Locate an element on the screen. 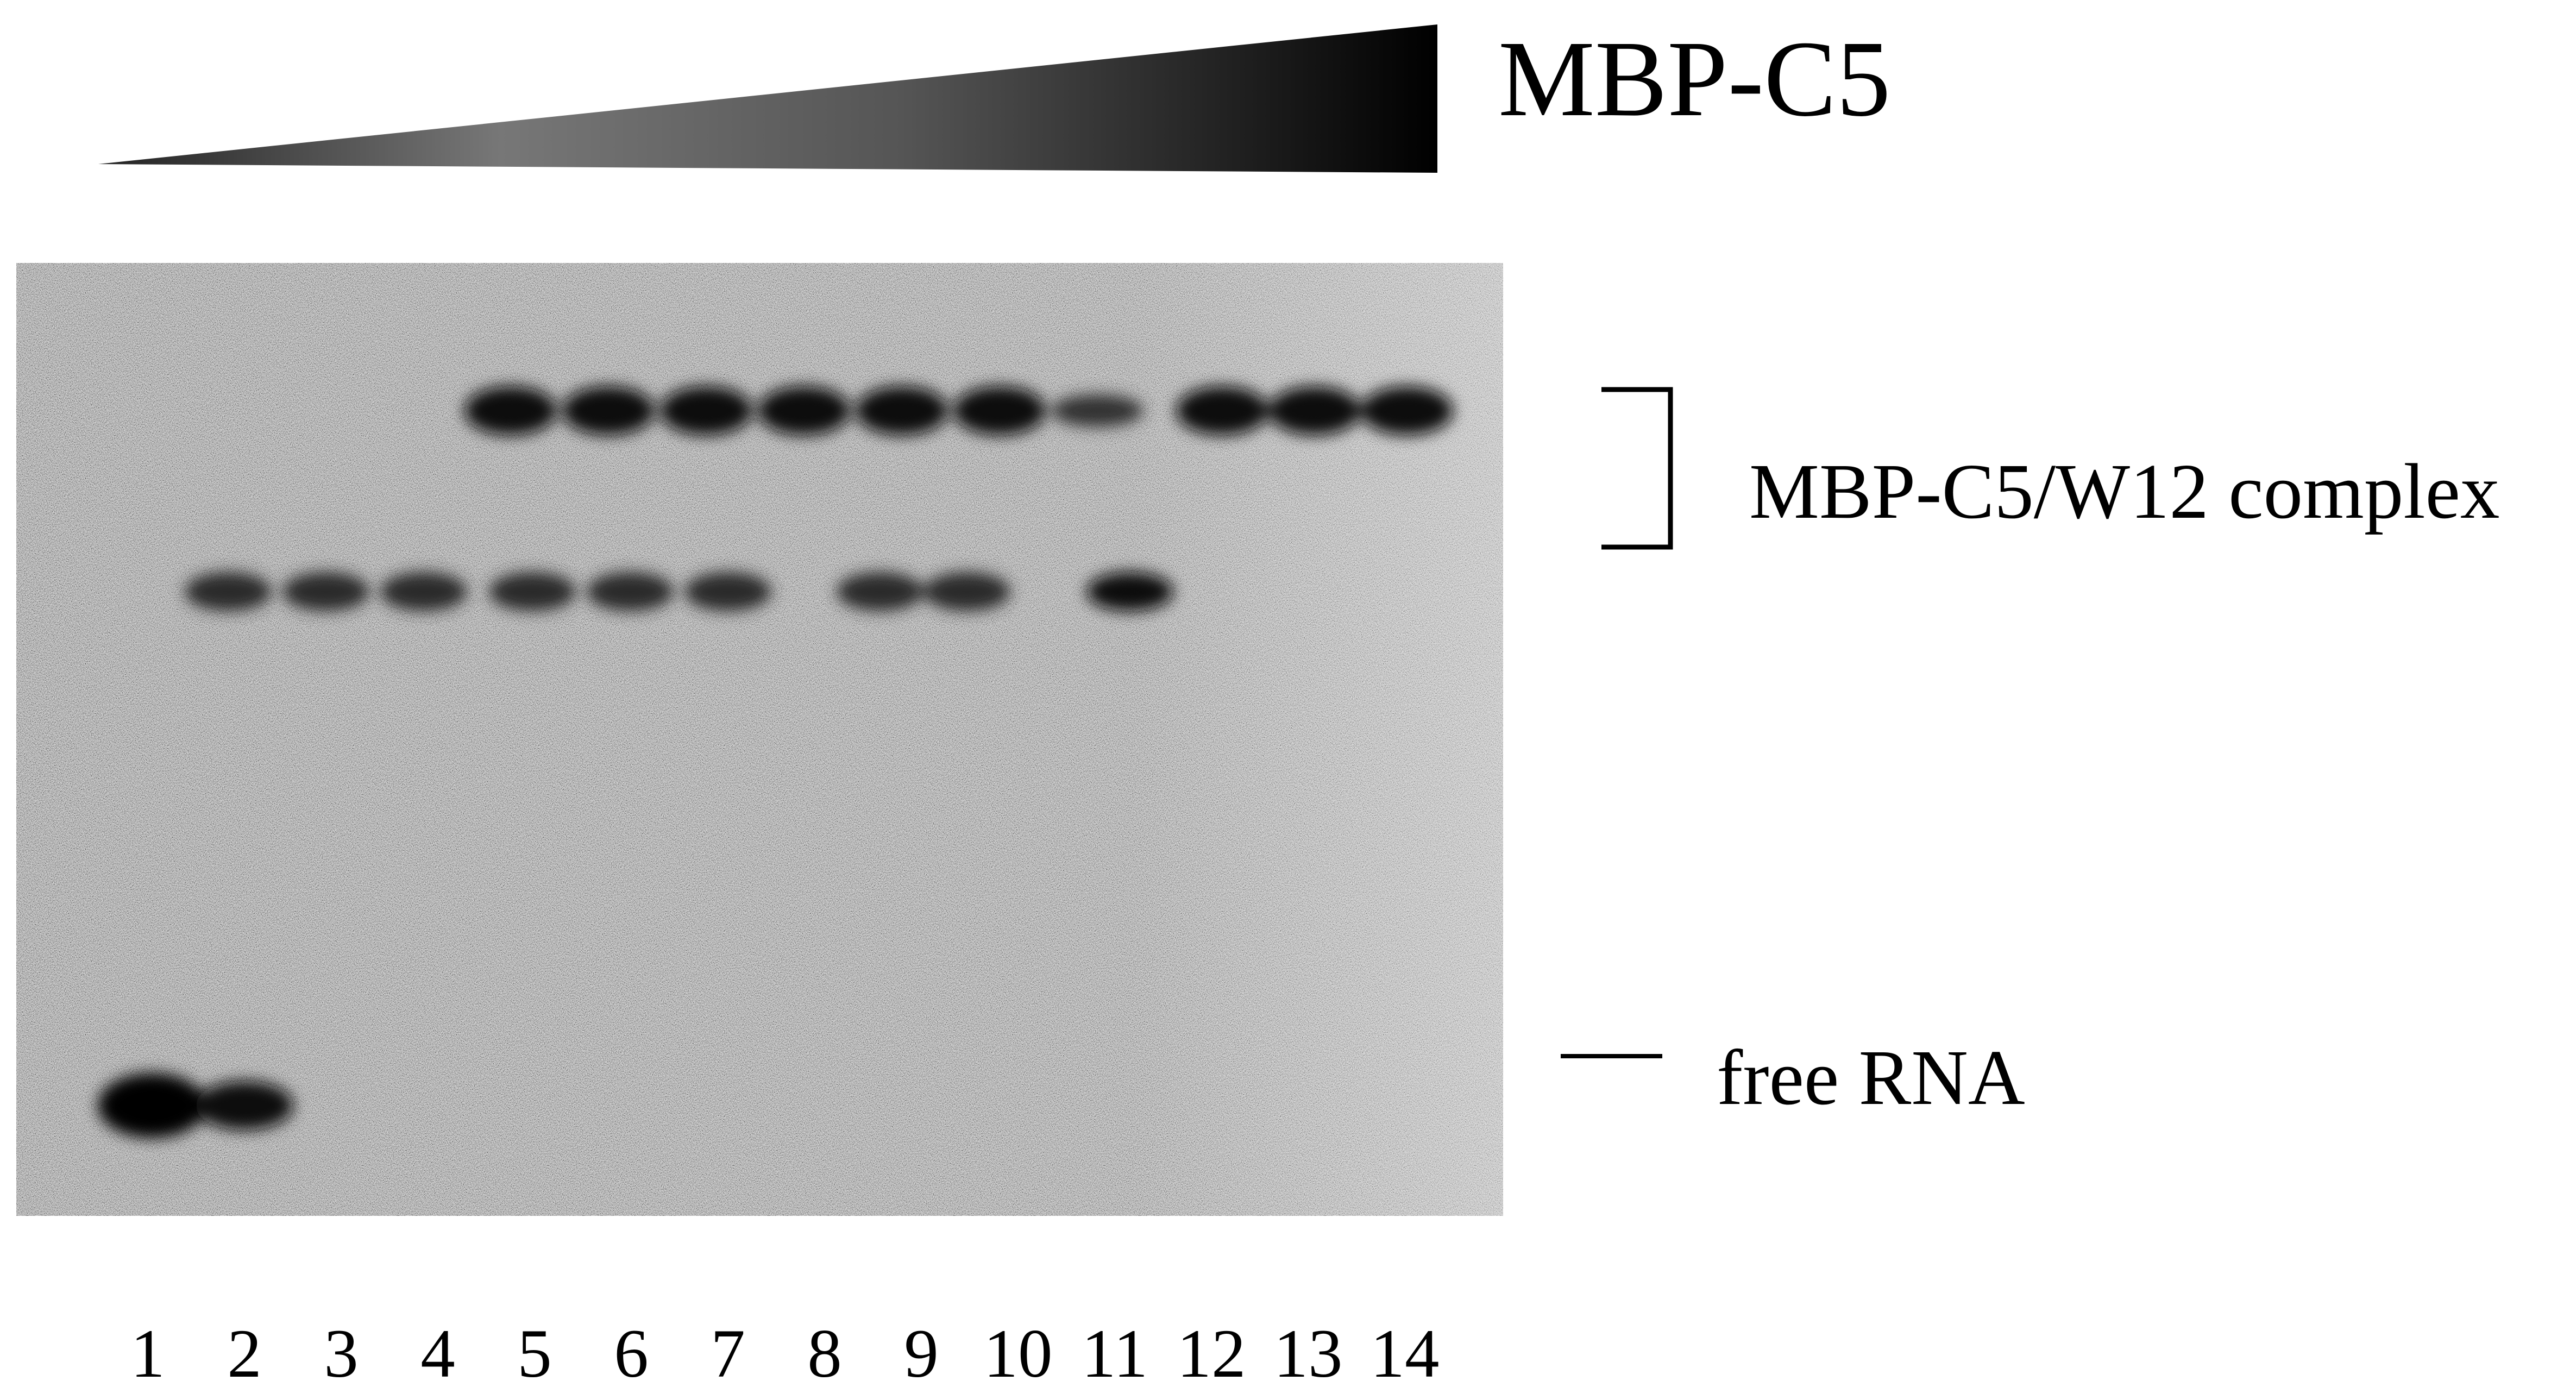  complex-label: MBP-C5/W12 complex is located at coordinates (2124, 491).